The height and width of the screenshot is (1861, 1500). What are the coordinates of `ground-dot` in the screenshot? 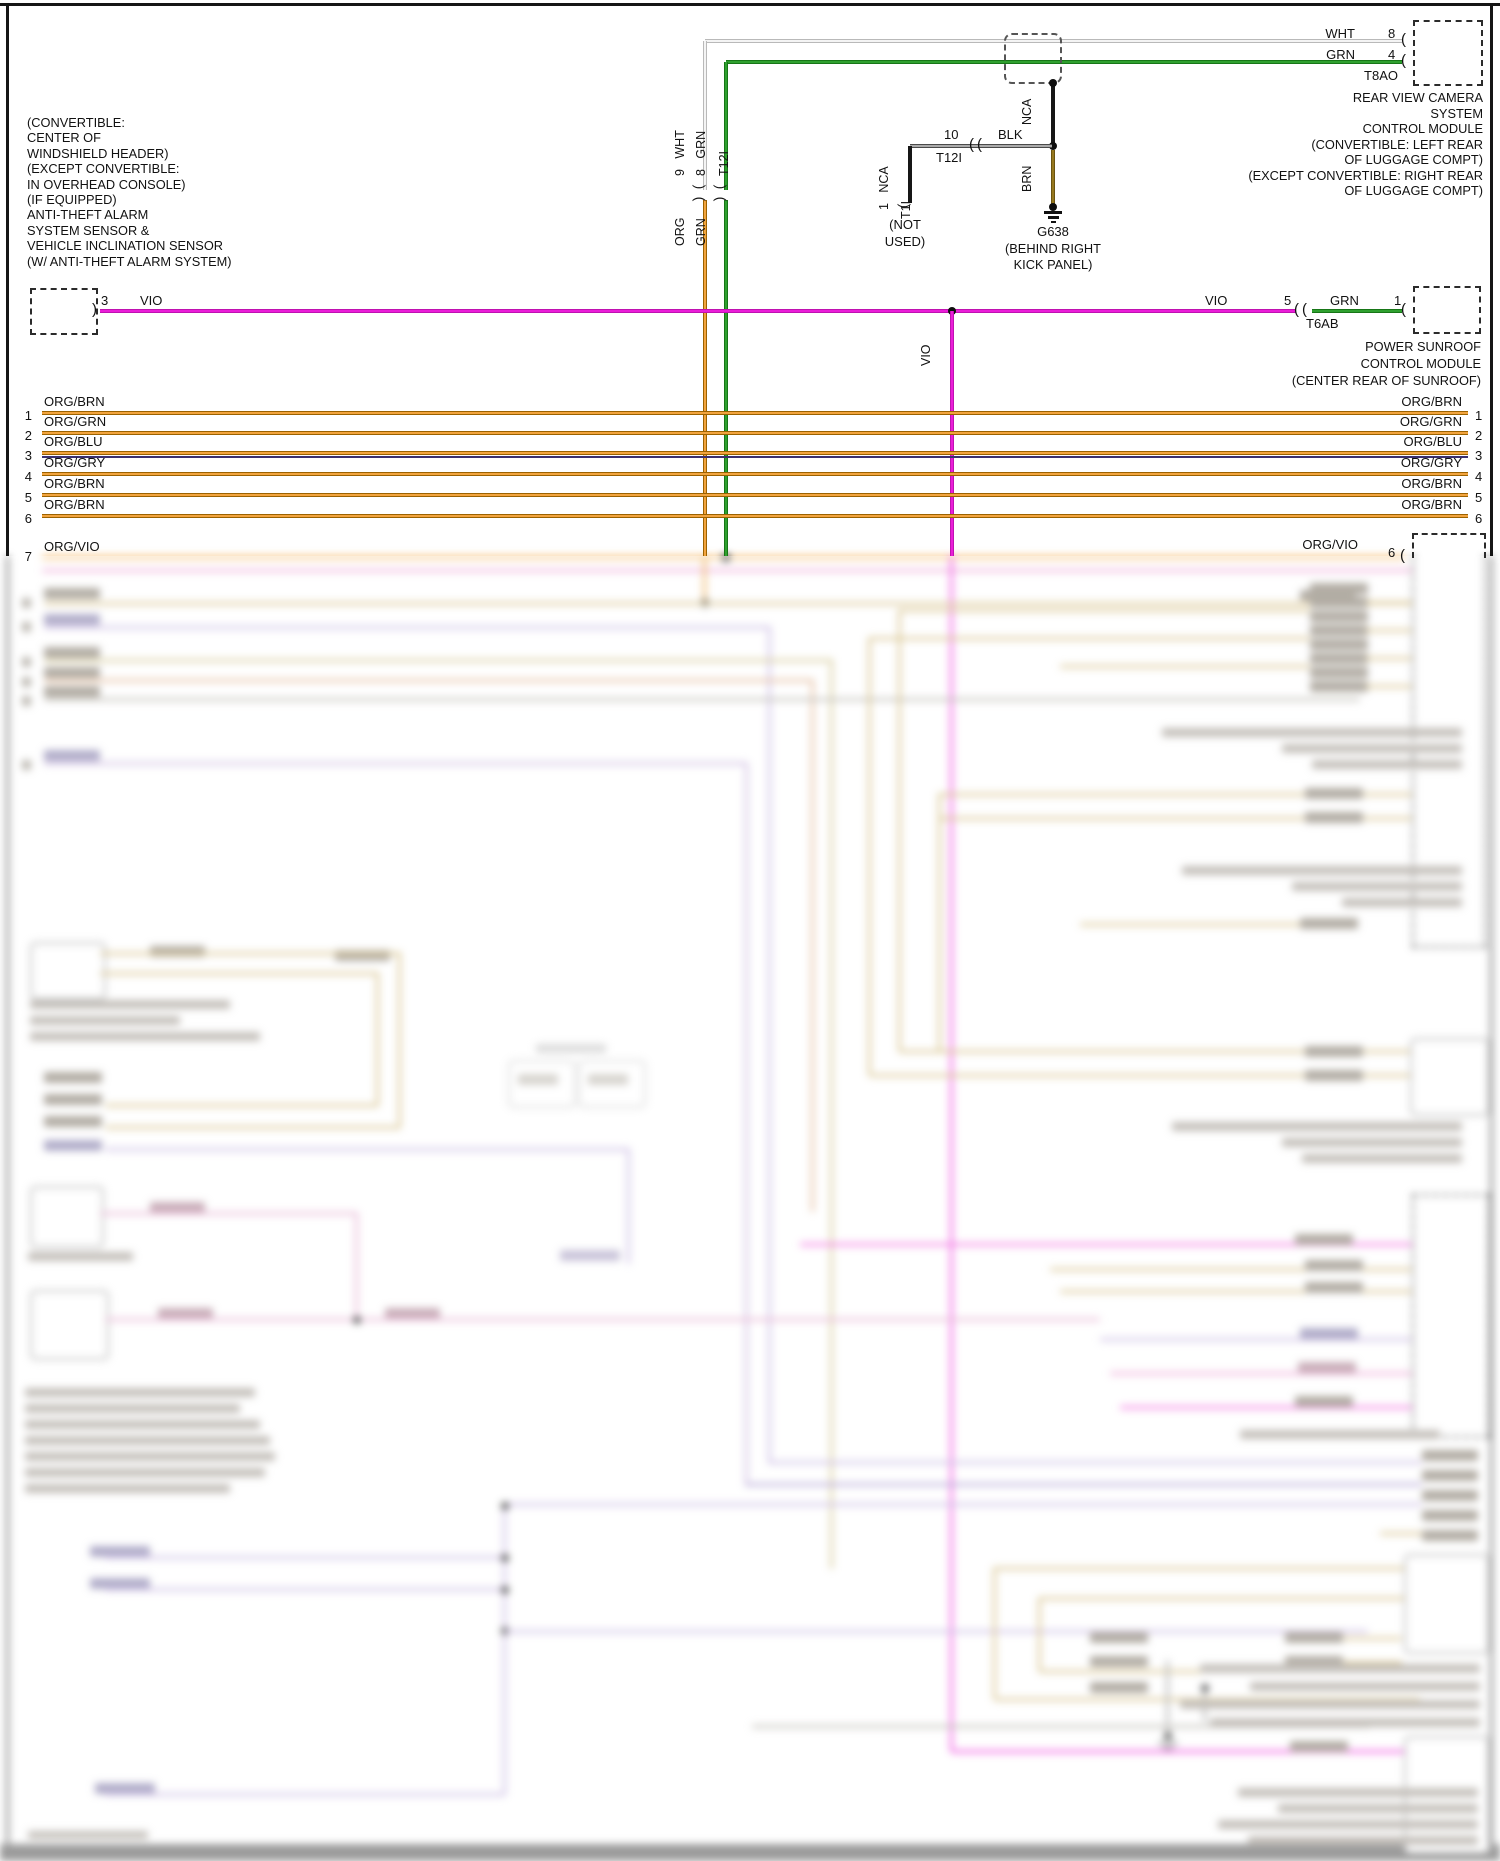 It's located at (1053, 207).